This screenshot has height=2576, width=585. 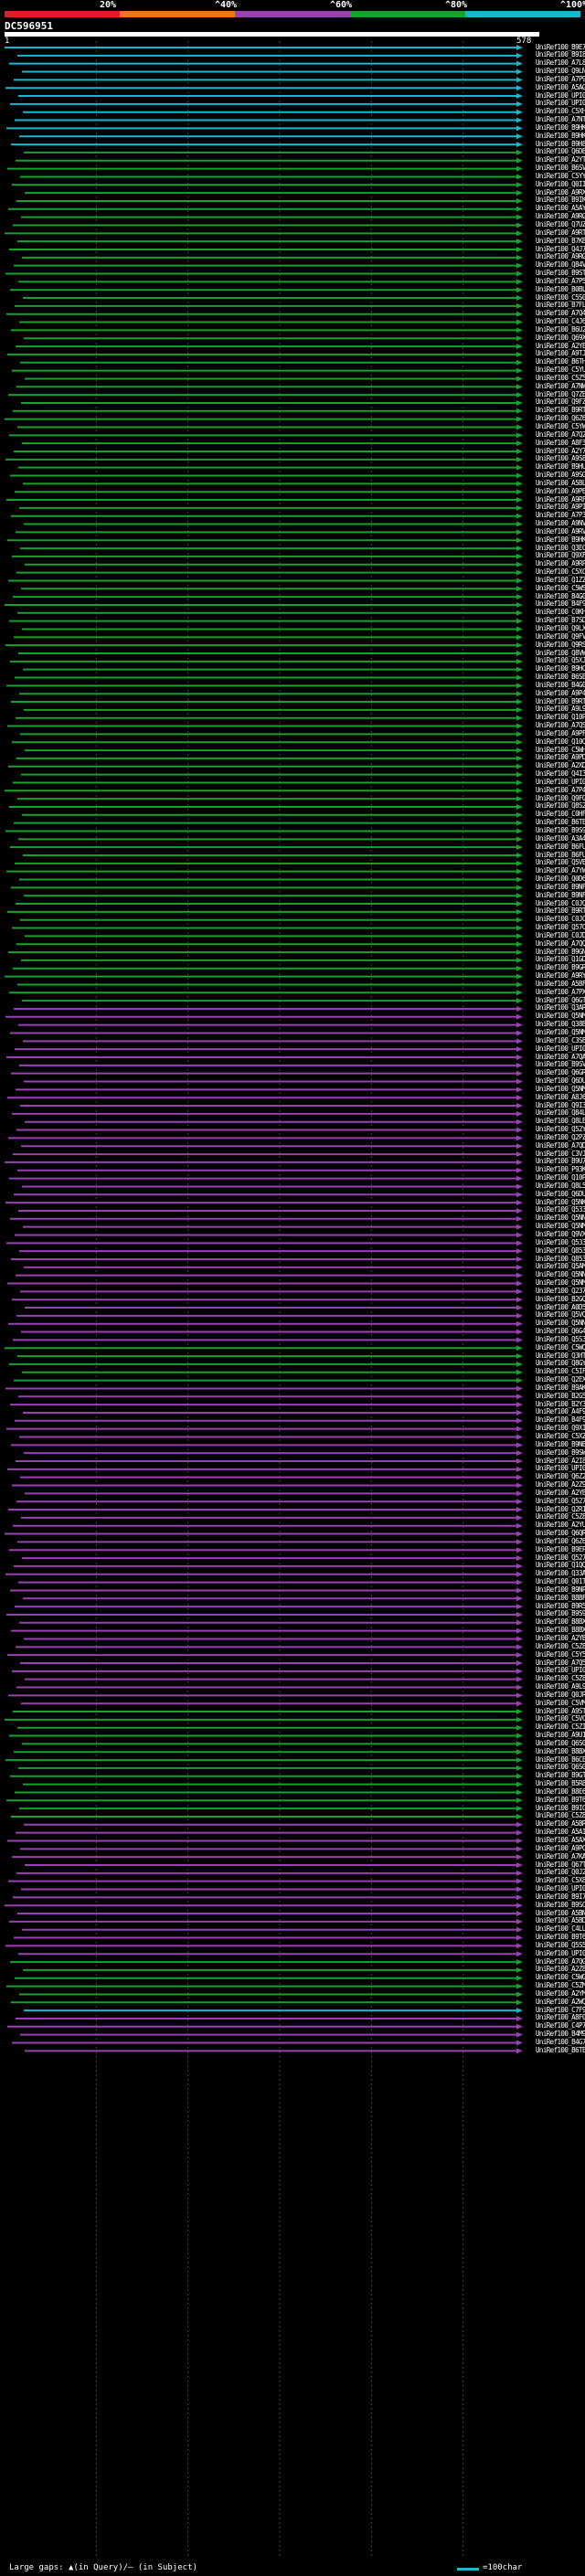 I want to click on hit-label: UniRef100_Q8L5C7, so click(x=561, y=1185).